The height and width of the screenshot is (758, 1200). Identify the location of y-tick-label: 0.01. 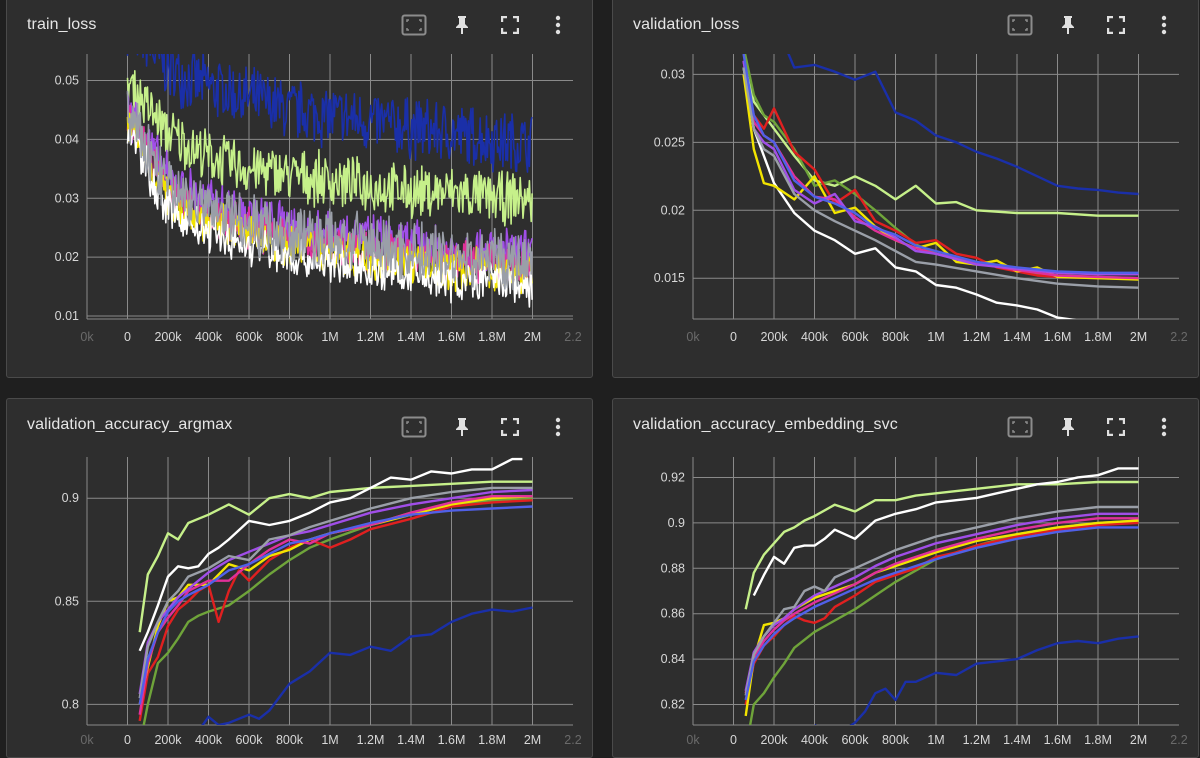
(67, 316).